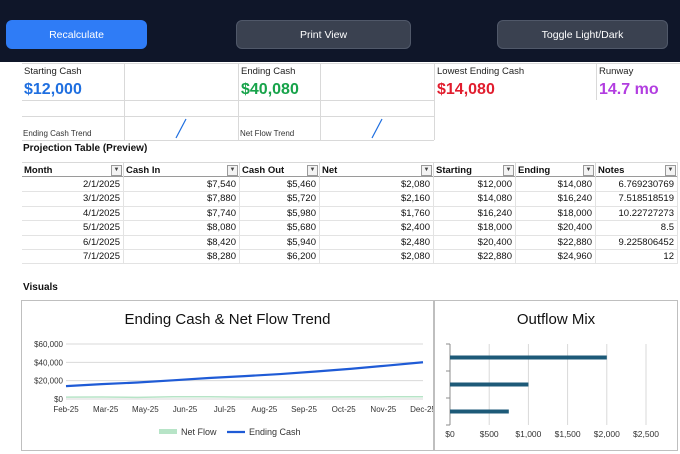 The image size is (680, 454). What do you see at coordinates (556, 170) in the screenshot?
I see `column-header-ending: Ending ▼` at bounding box center [556, 170].